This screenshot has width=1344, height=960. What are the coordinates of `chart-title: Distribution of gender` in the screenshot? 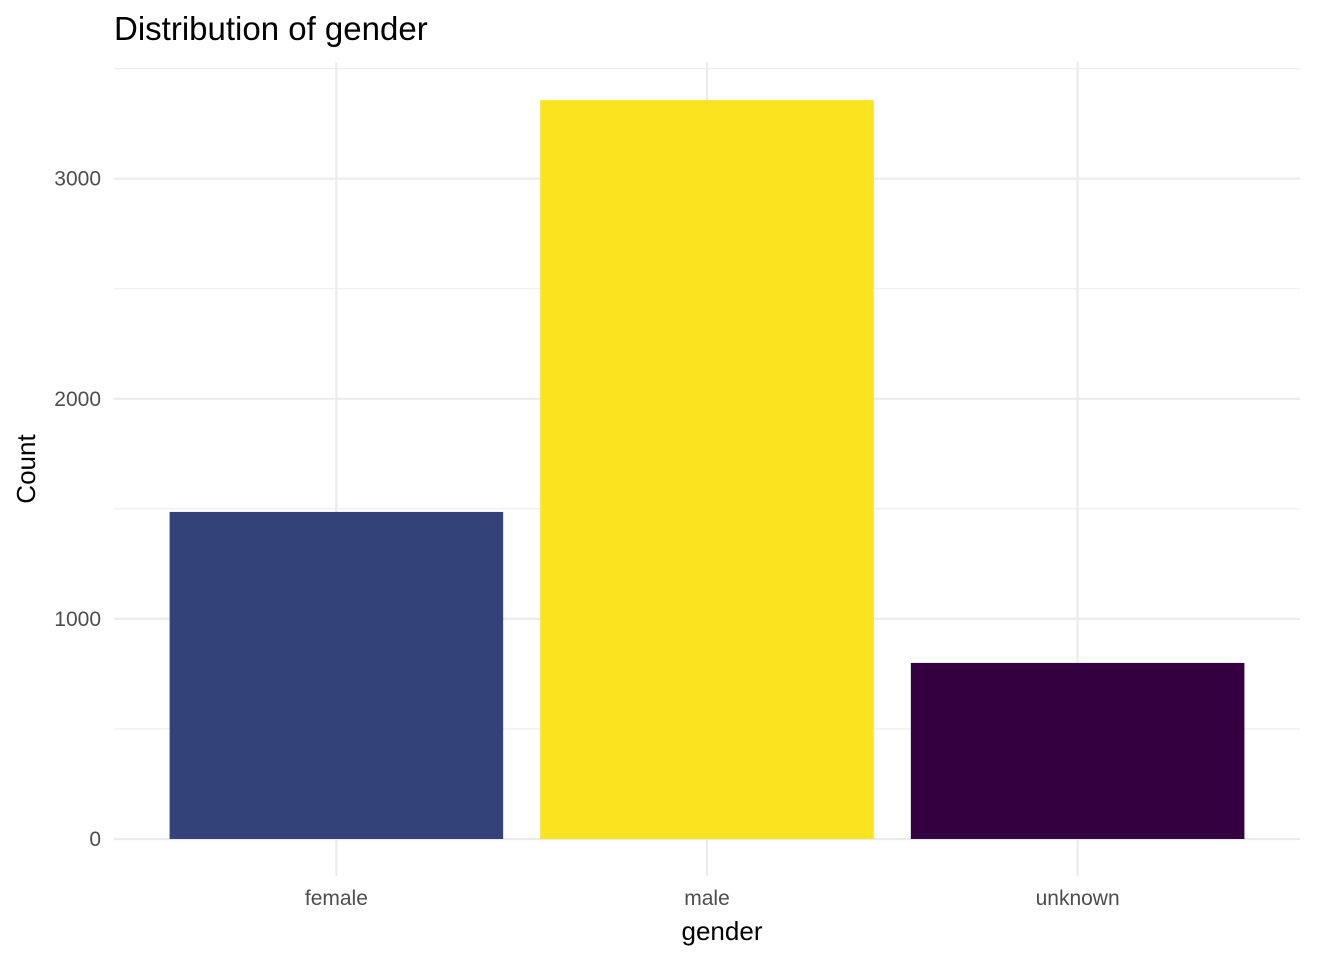 It's located at (271, 28).